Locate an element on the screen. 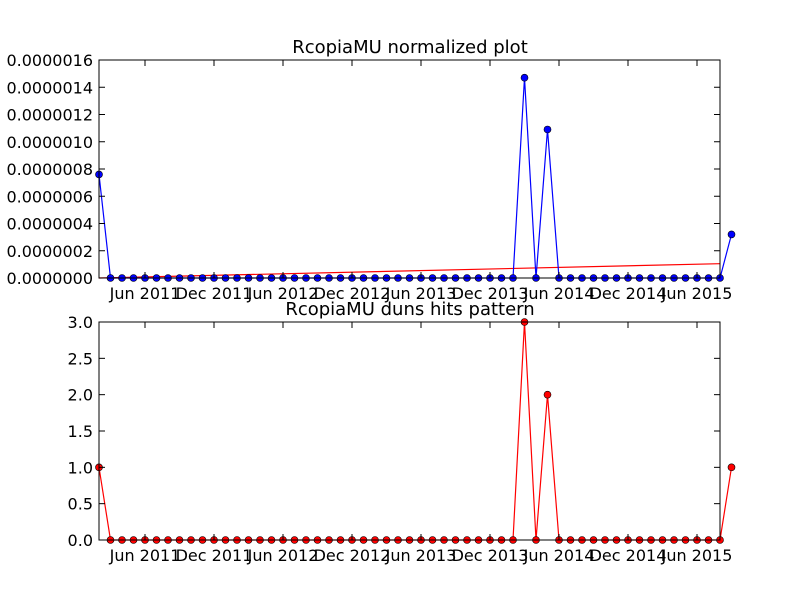  y-tick-label: 0.0000004 is located at coordinates (49, 224).